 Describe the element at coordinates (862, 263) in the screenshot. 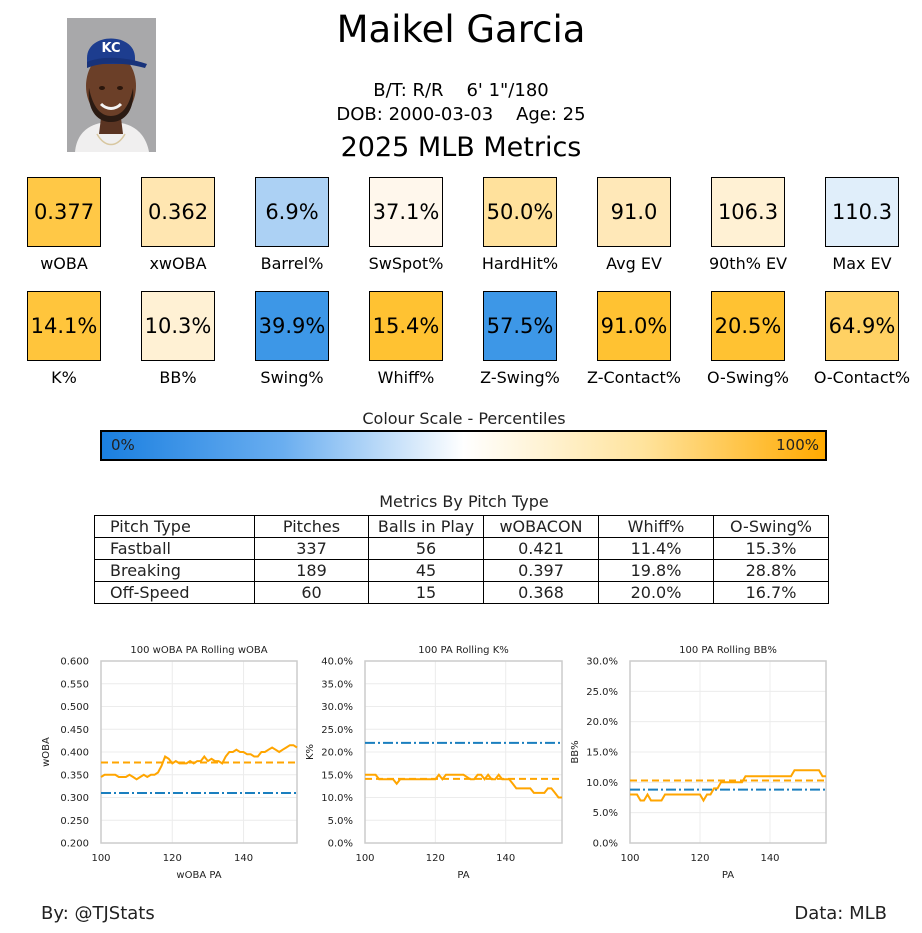

I see `metric-label: Max EV` at that location.